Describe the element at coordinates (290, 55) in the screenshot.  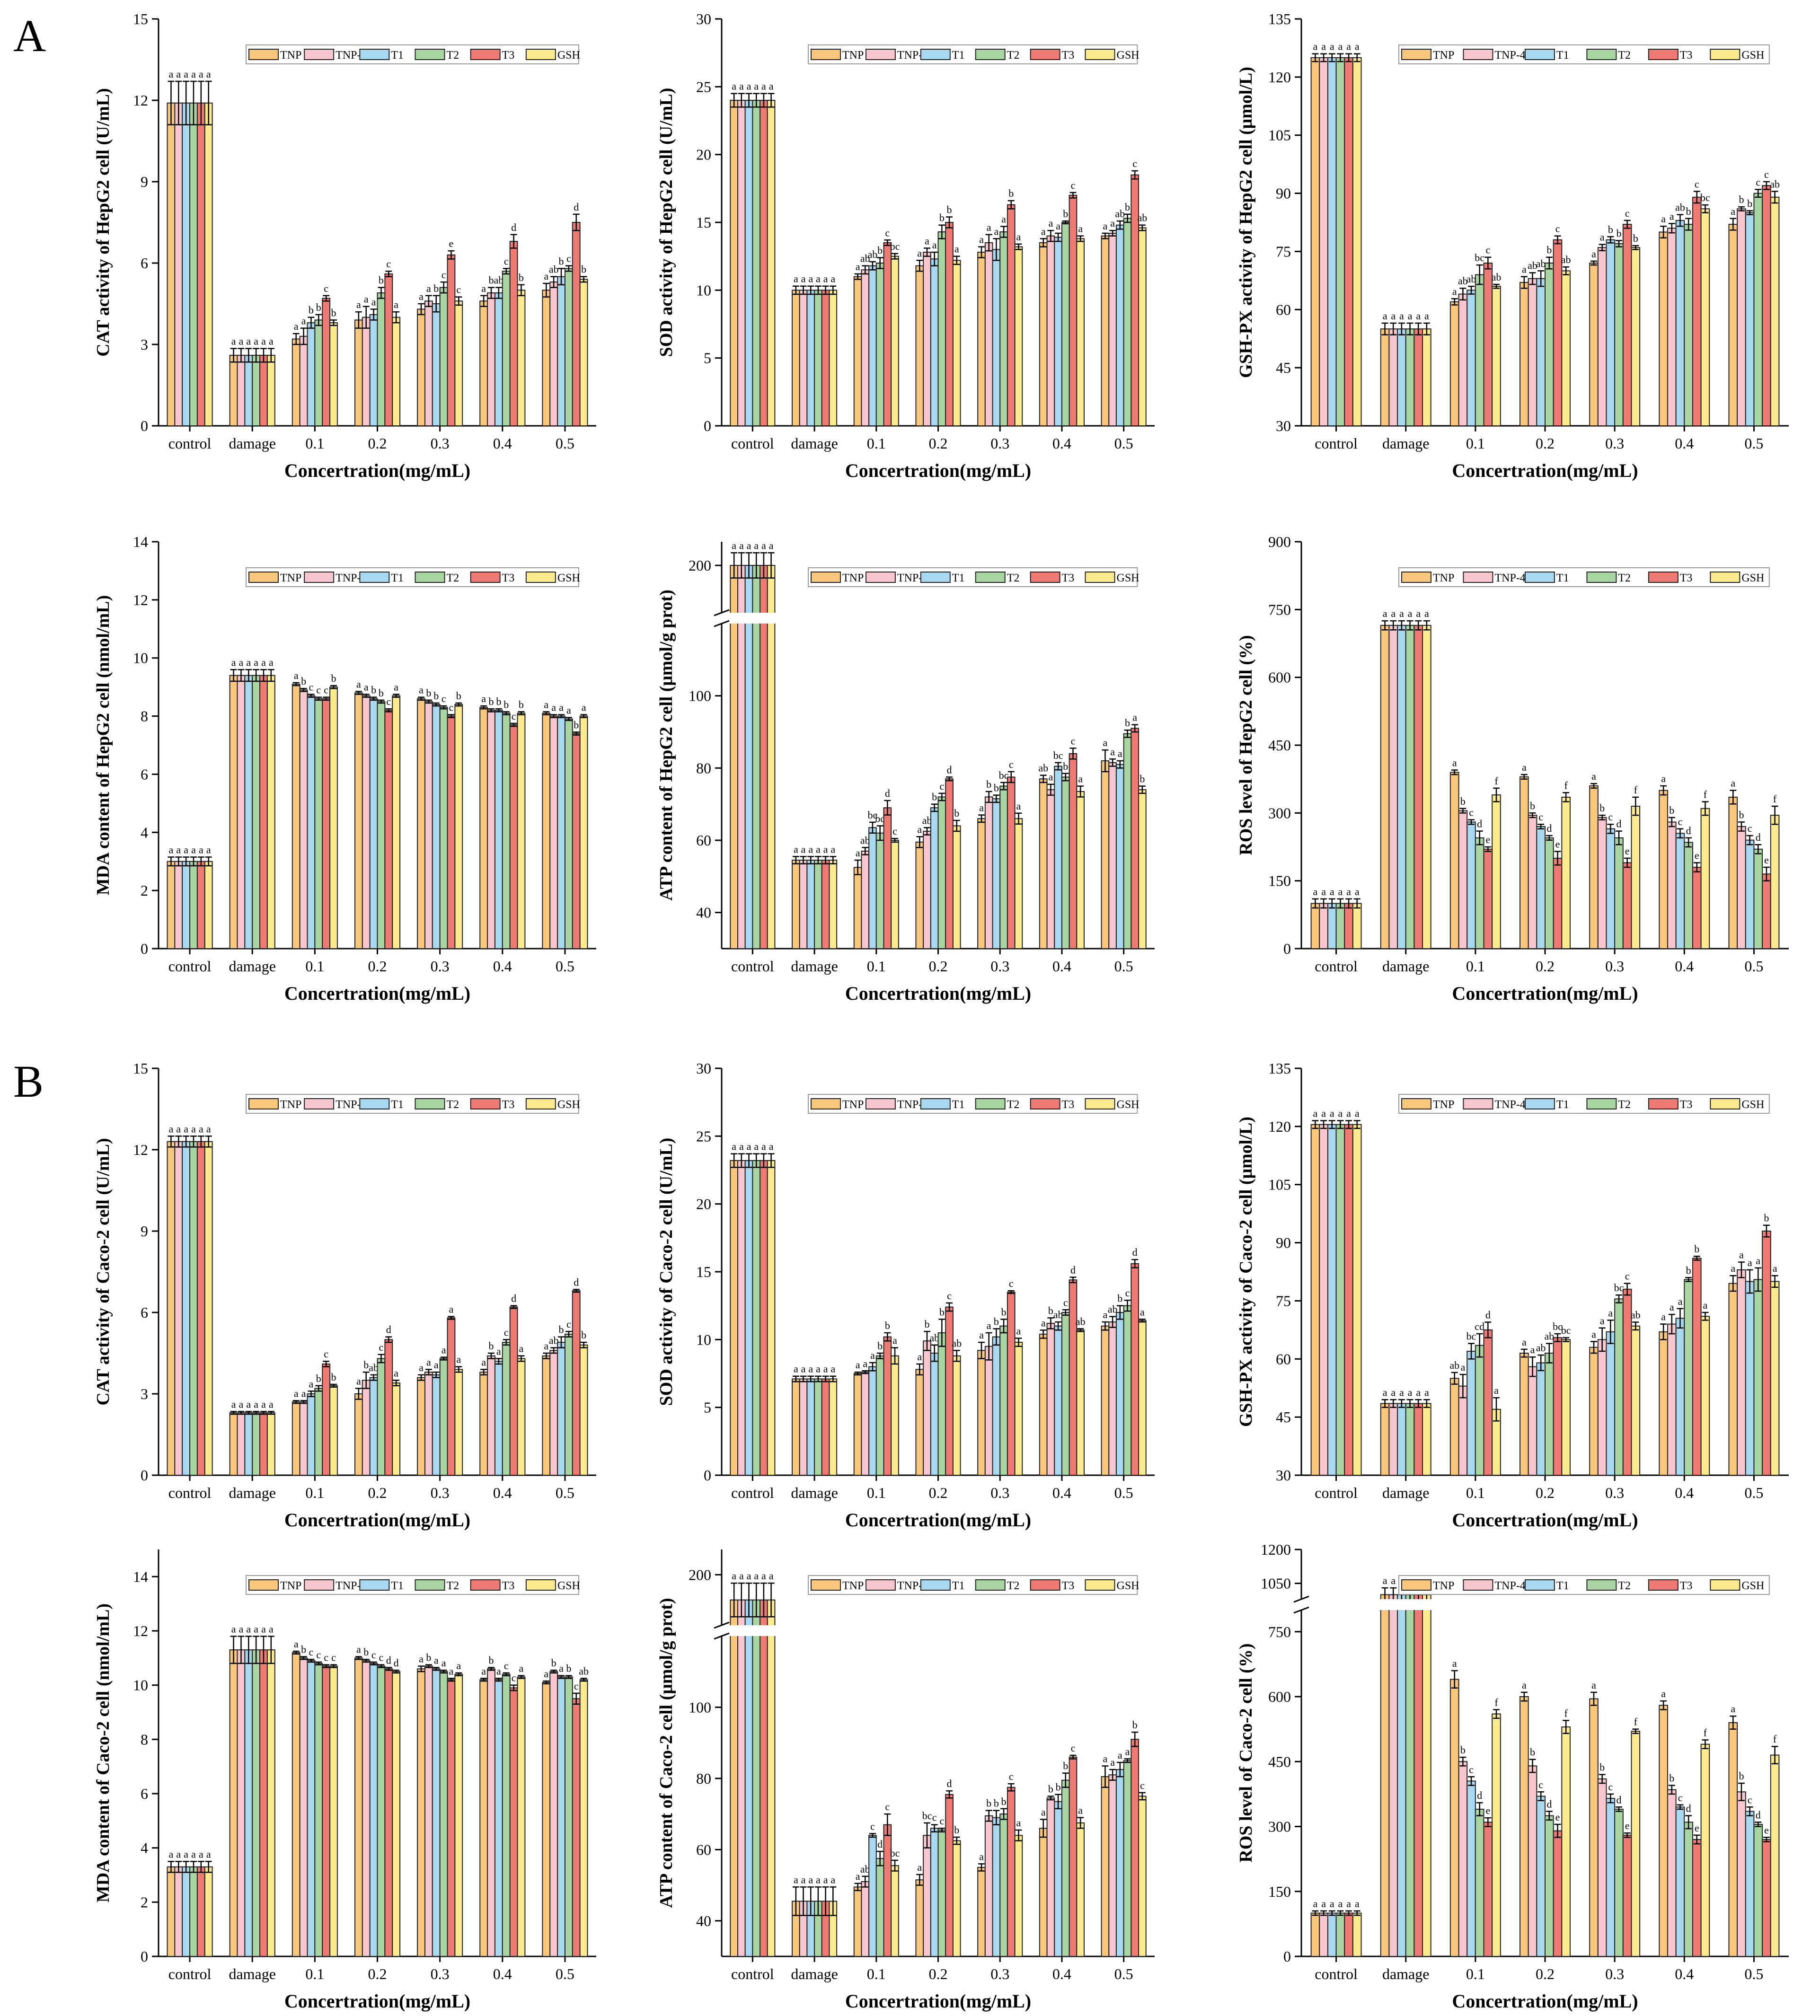
I see `legend-label: TNP` at that location.